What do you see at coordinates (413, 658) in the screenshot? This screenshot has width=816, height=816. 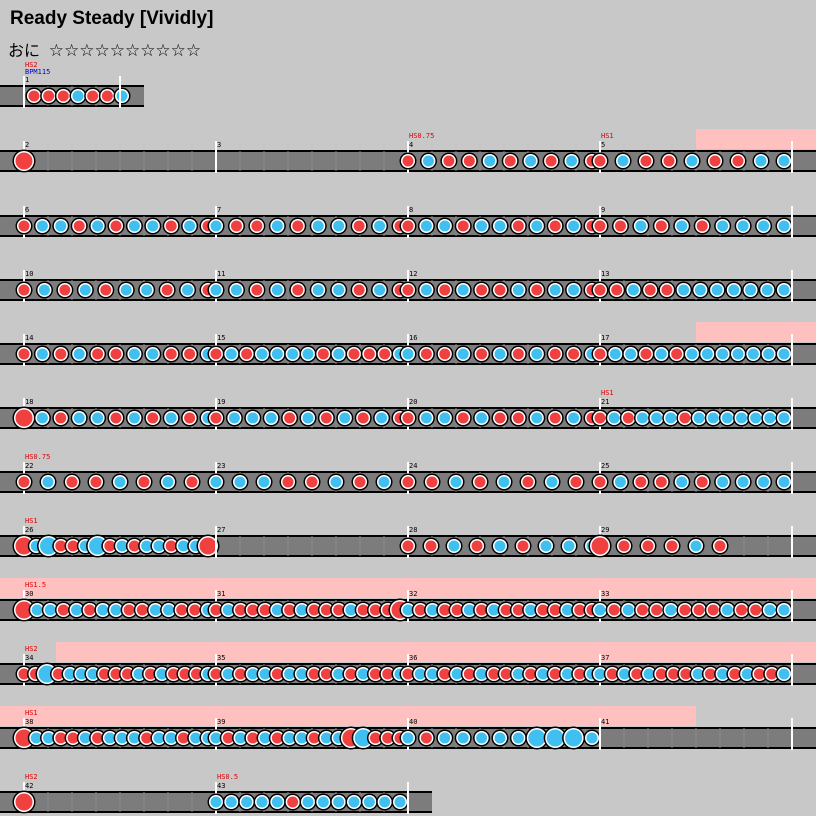 I see `measure-number: 36` at bounding box center [413, 658].